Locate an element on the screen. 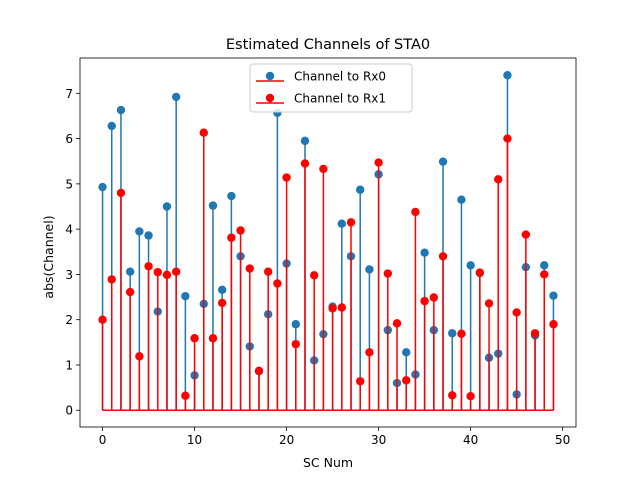 The image size is (640, 480). y-axis-label: abs(Channel) is located at coordinates (48, 256).